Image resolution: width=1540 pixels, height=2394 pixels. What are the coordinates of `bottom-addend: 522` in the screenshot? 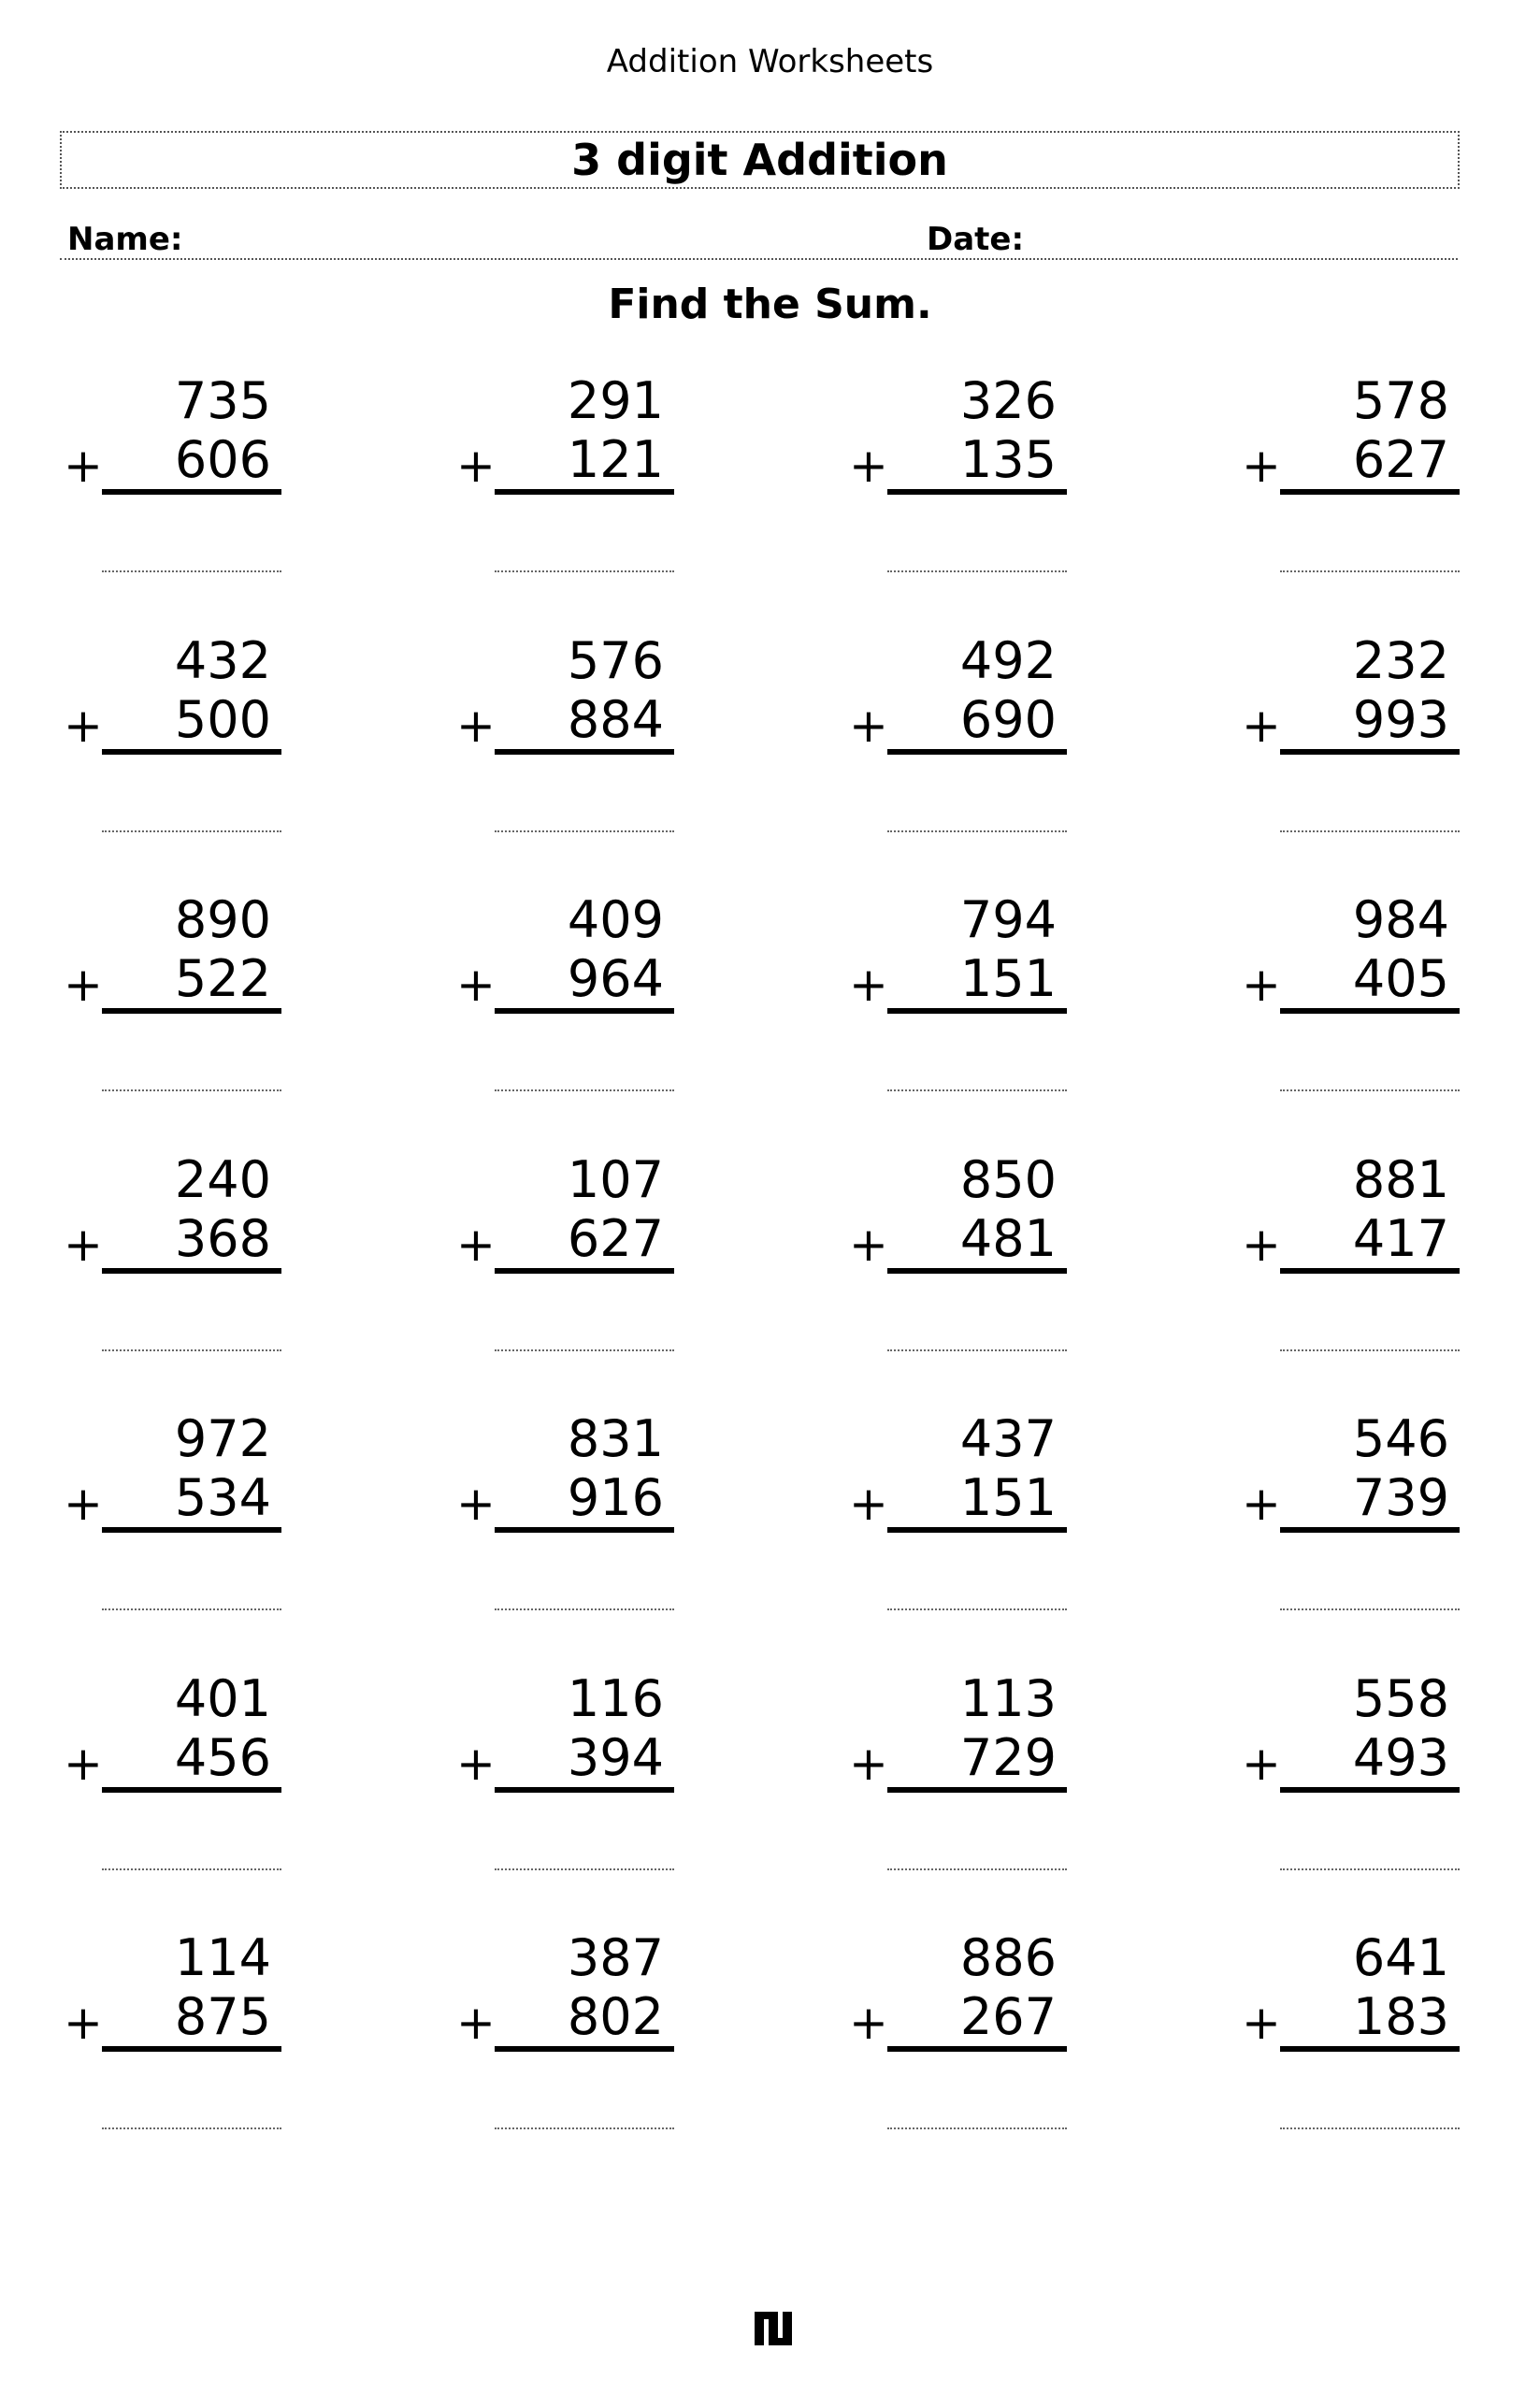 It's located at (222, 978).